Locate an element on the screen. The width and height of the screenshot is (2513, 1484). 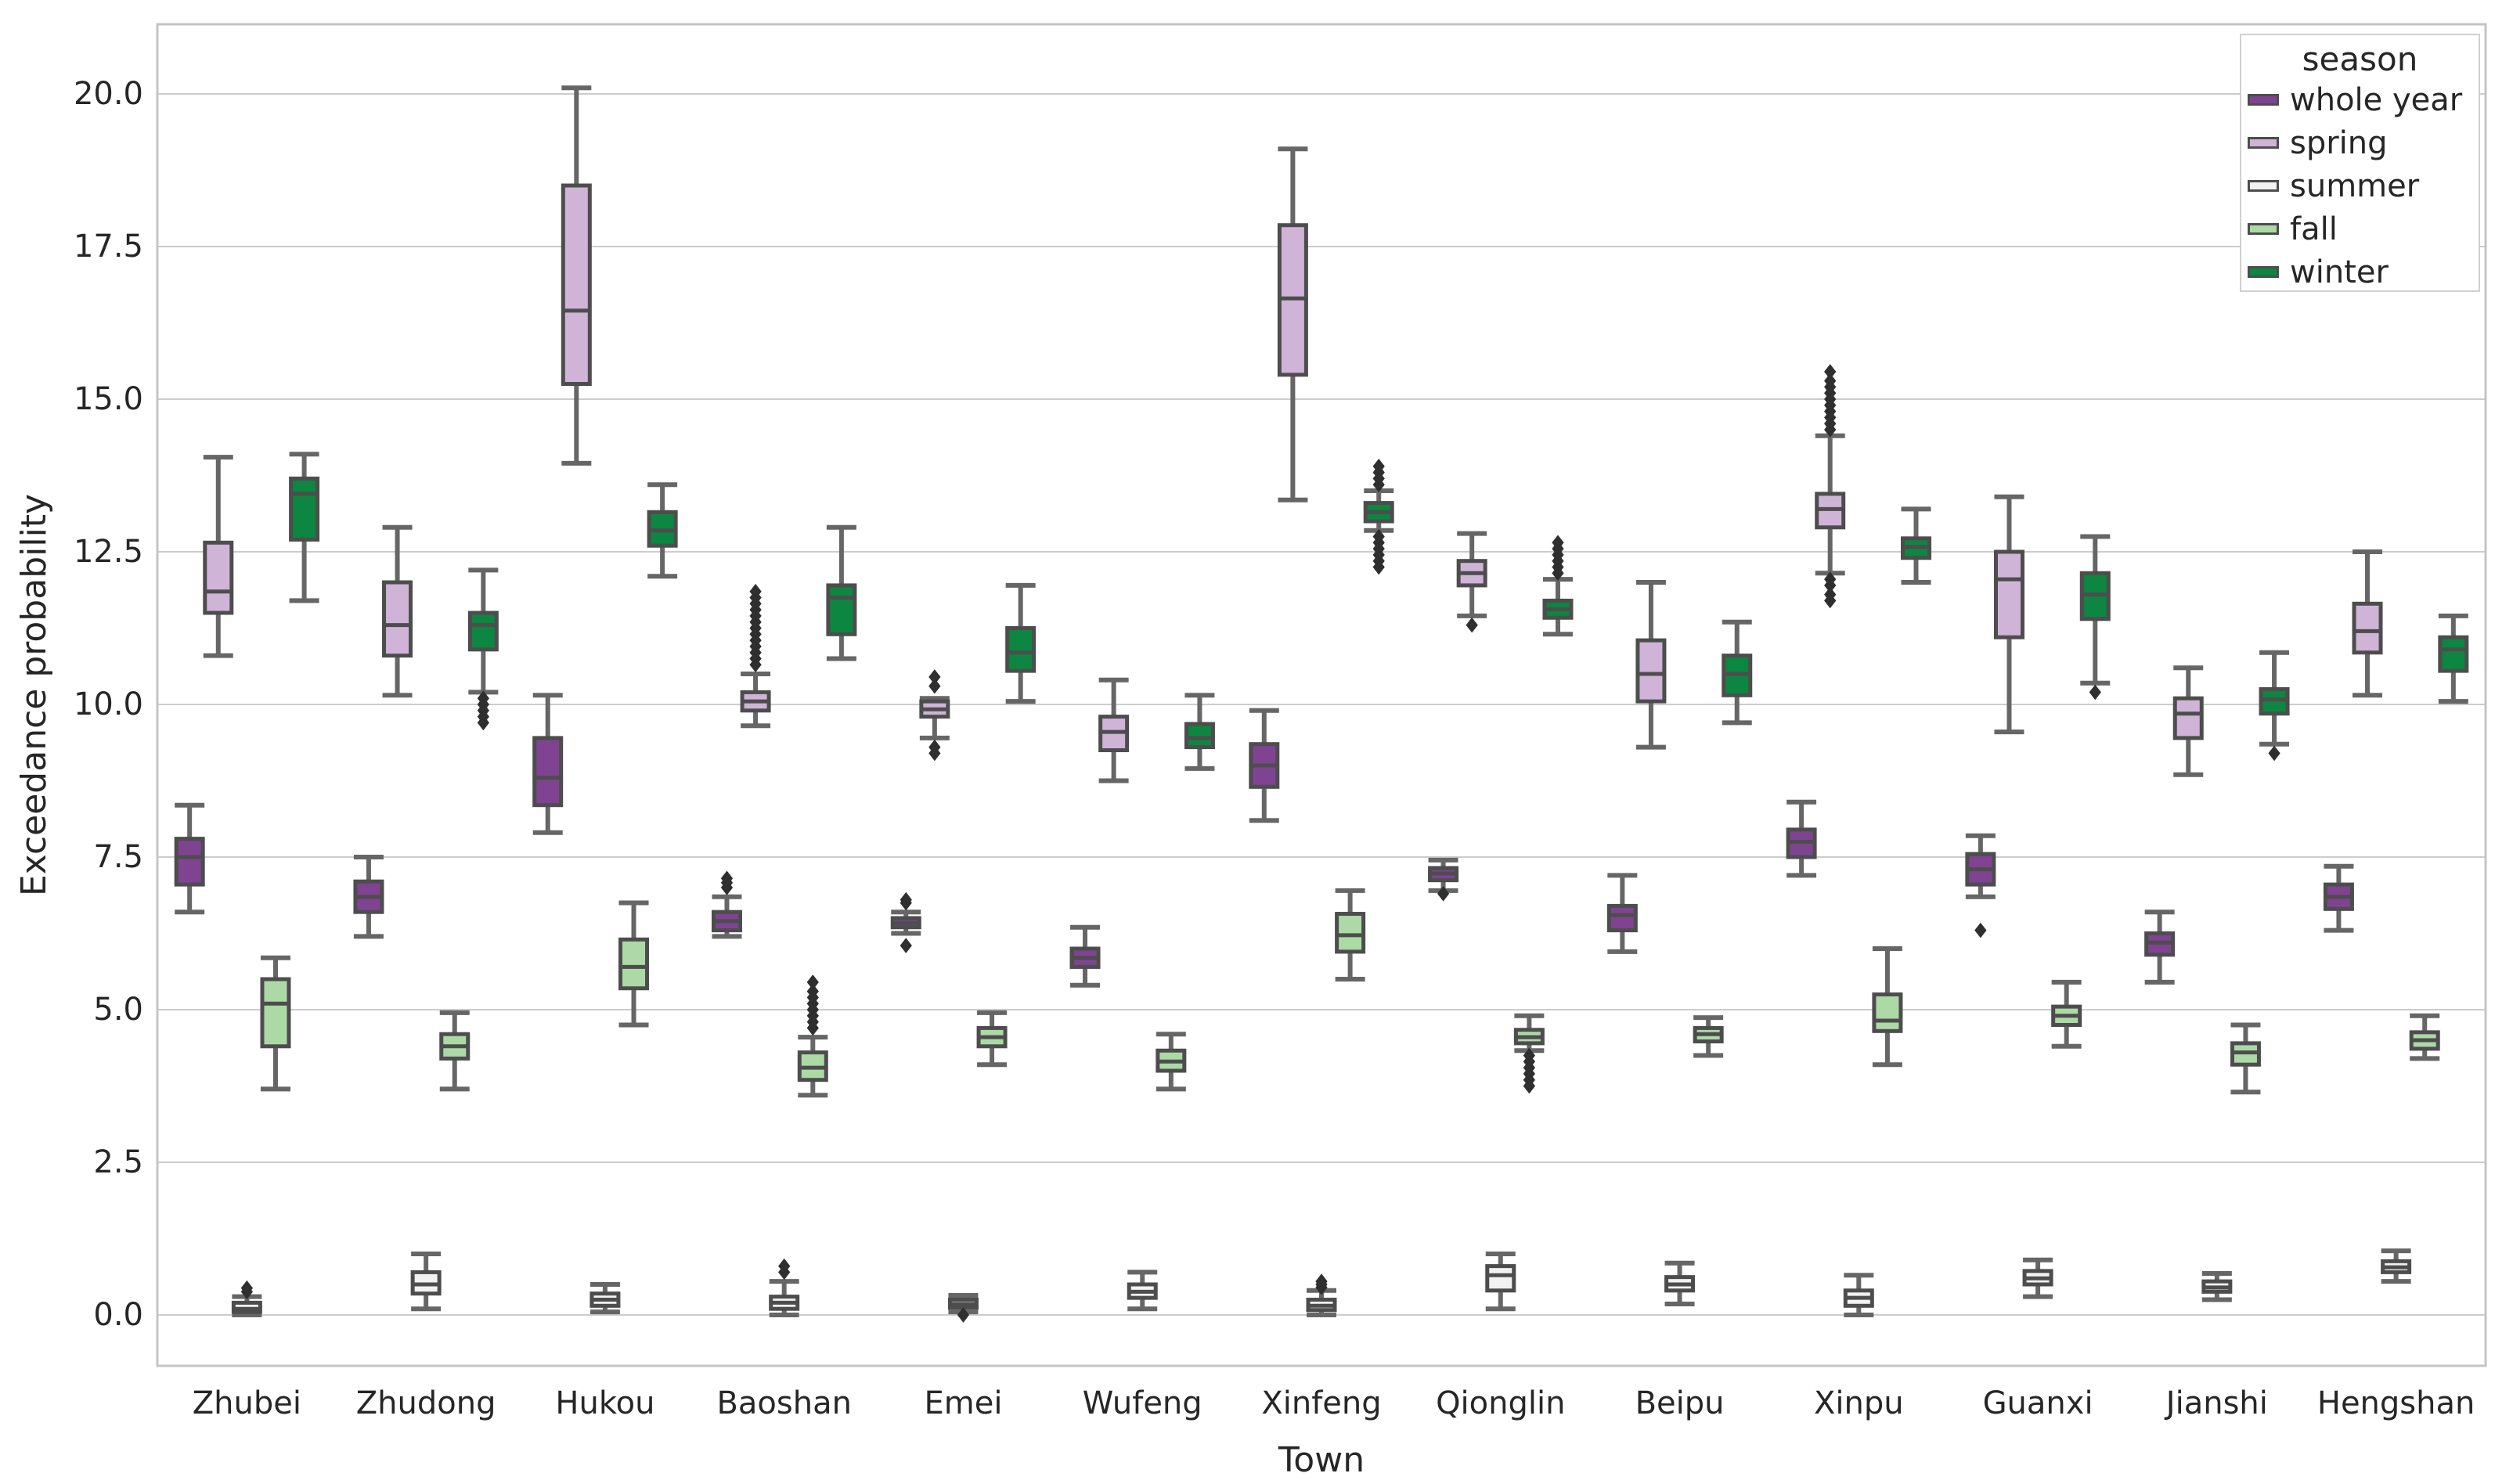
box-spring-Hengshan is located at coordinates (2367, 623).